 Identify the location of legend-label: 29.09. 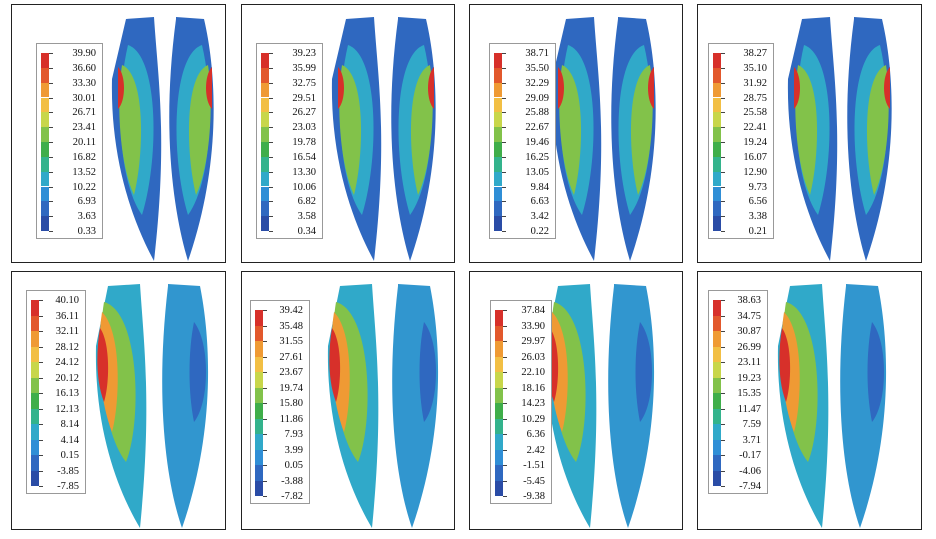
(537, 98).